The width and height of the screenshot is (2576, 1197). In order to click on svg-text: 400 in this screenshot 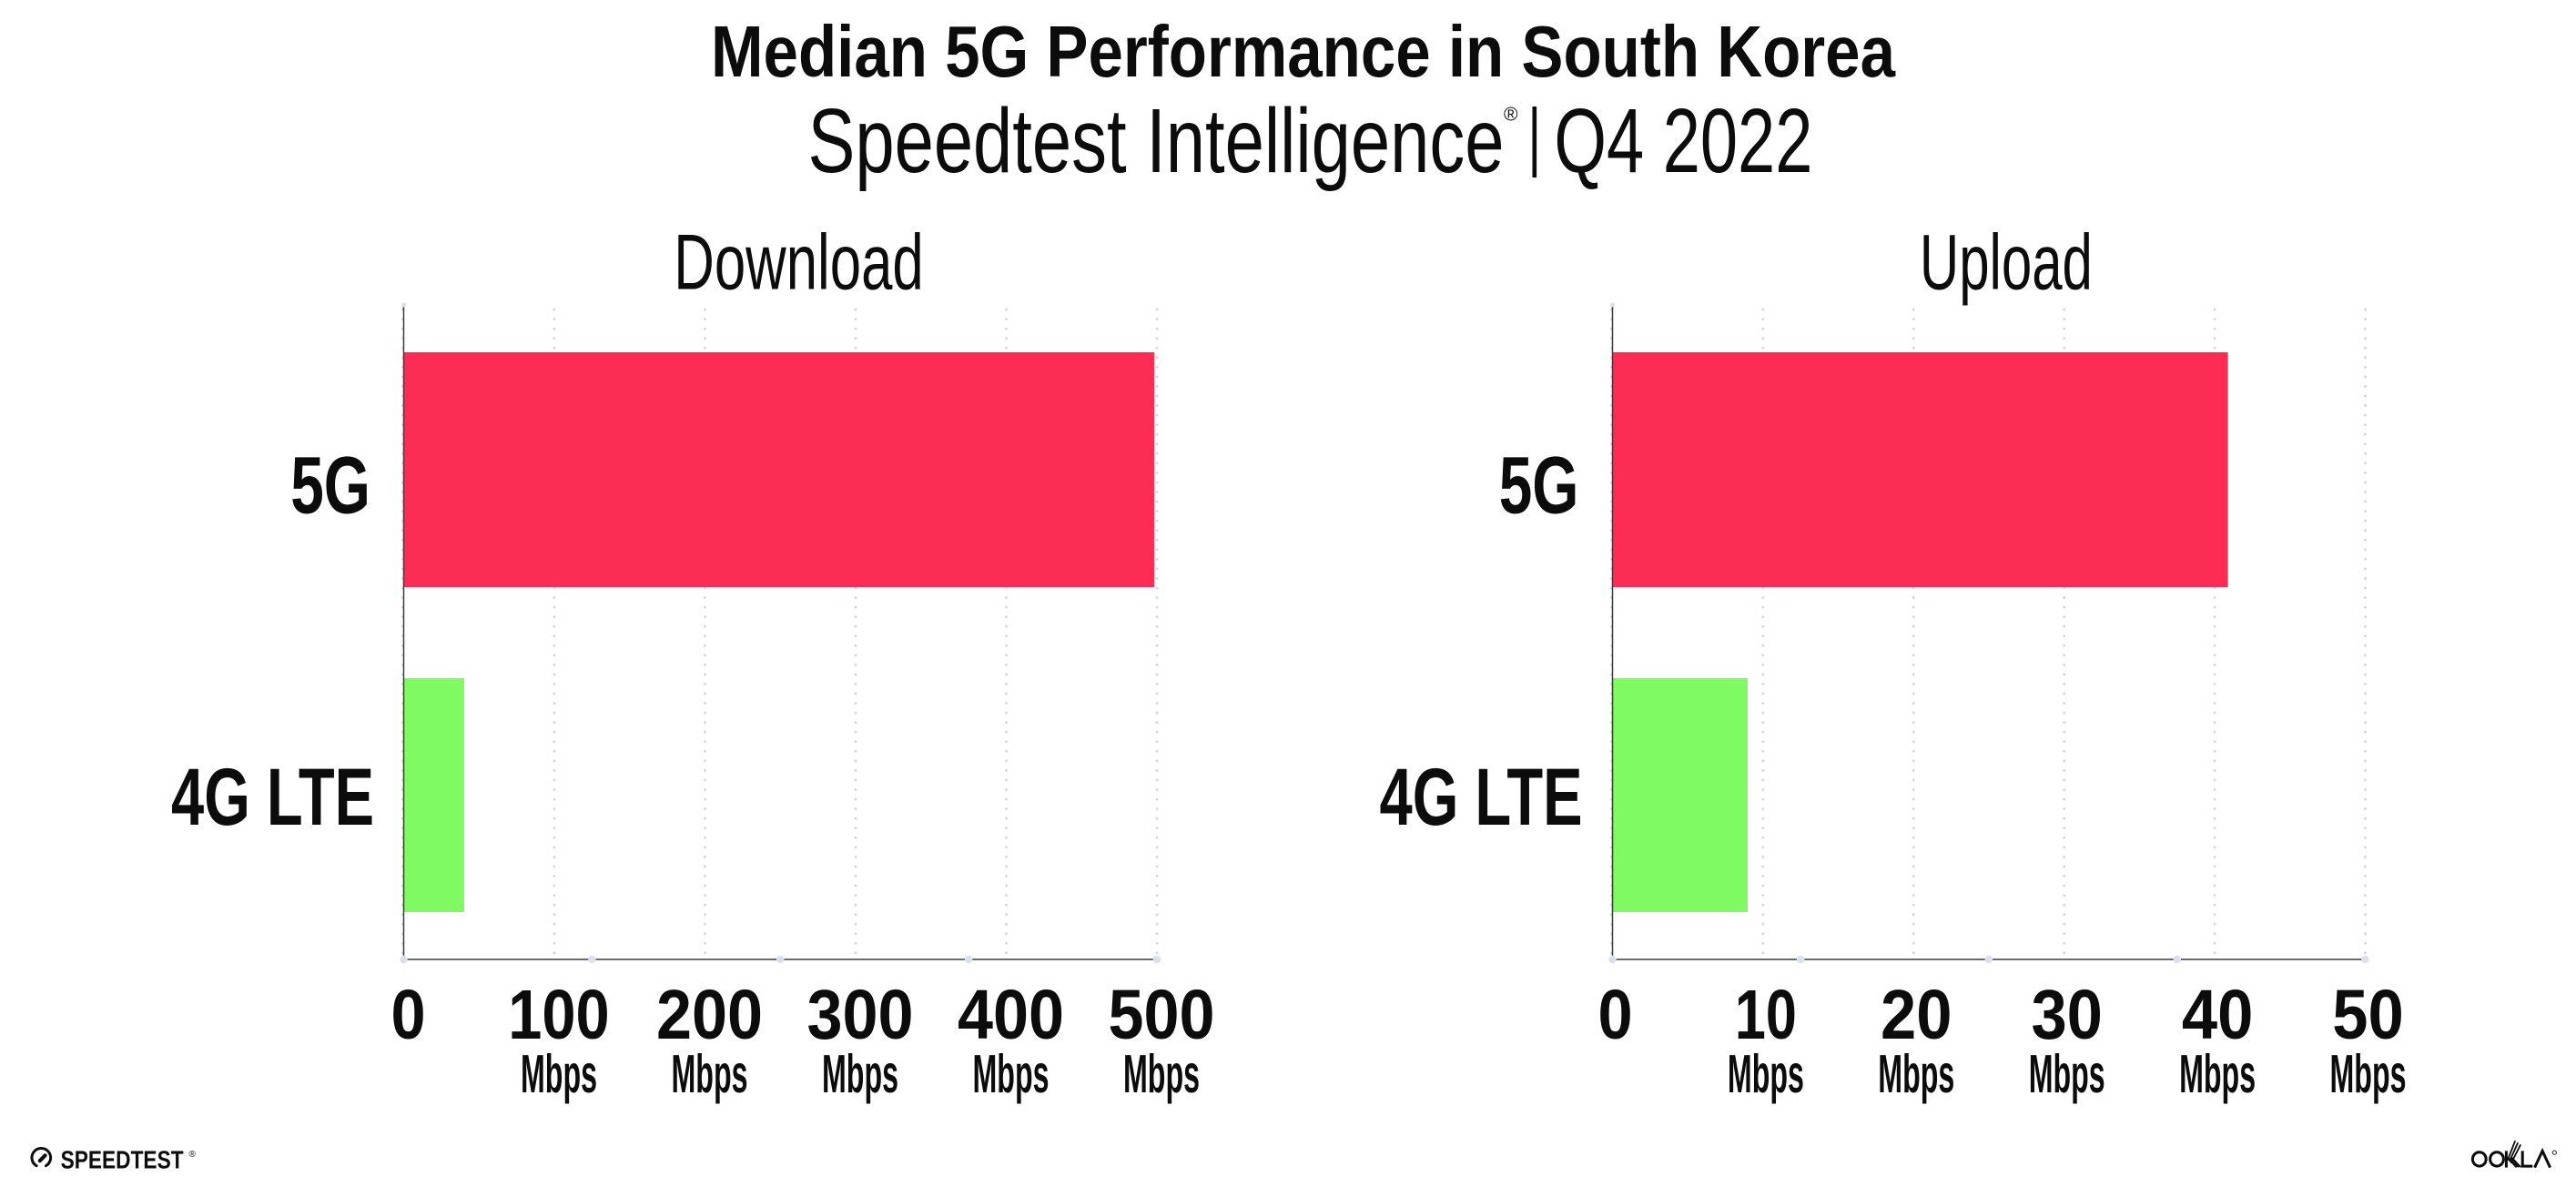, I will do `click(1011, 1015)`.